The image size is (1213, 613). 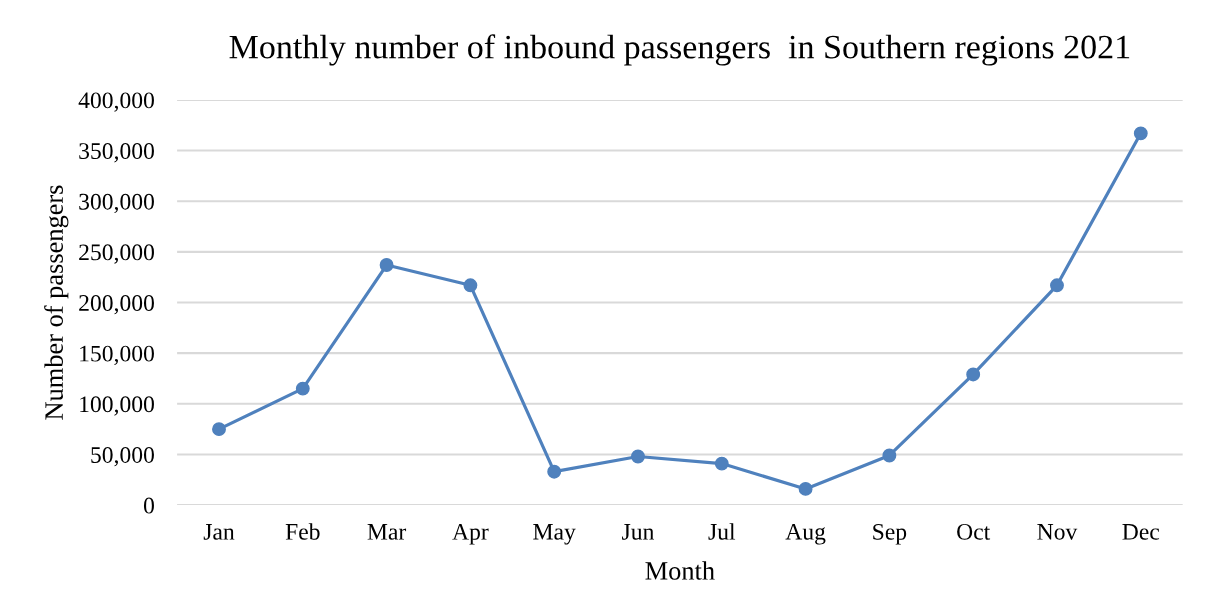 What do you see at coordinates (148, 505) in the screenshot?
I see `y-tick-label: 0` at bounding box center [148, 505].